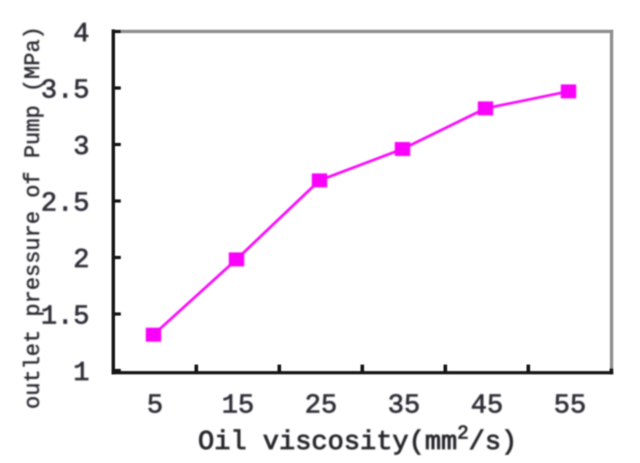  What do you see at coordinates (65, 317) in the screenshot?
I see `svg-text: 1.5` at bounding box center [65, 317].